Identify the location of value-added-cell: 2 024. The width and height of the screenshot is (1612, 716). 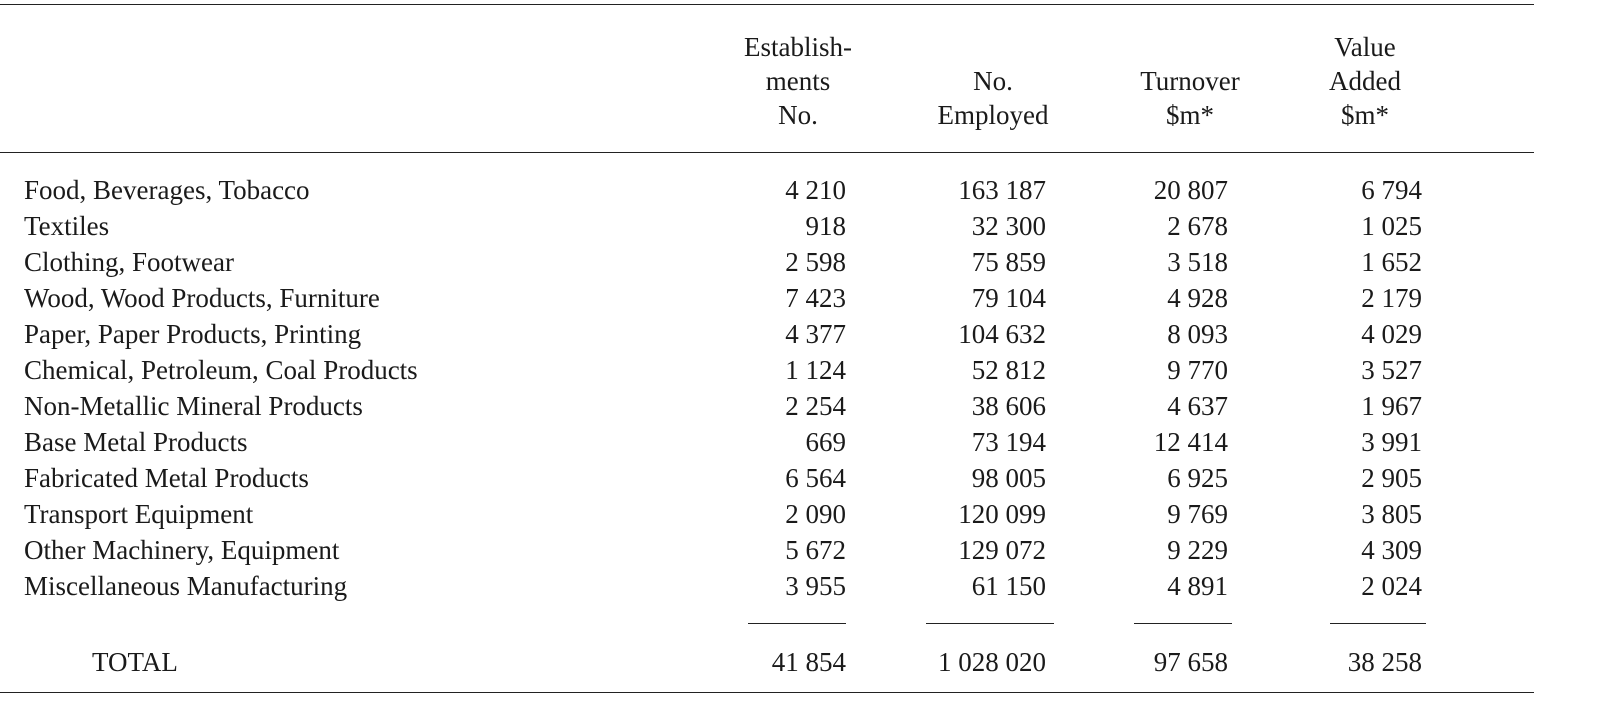
(1391, 586).